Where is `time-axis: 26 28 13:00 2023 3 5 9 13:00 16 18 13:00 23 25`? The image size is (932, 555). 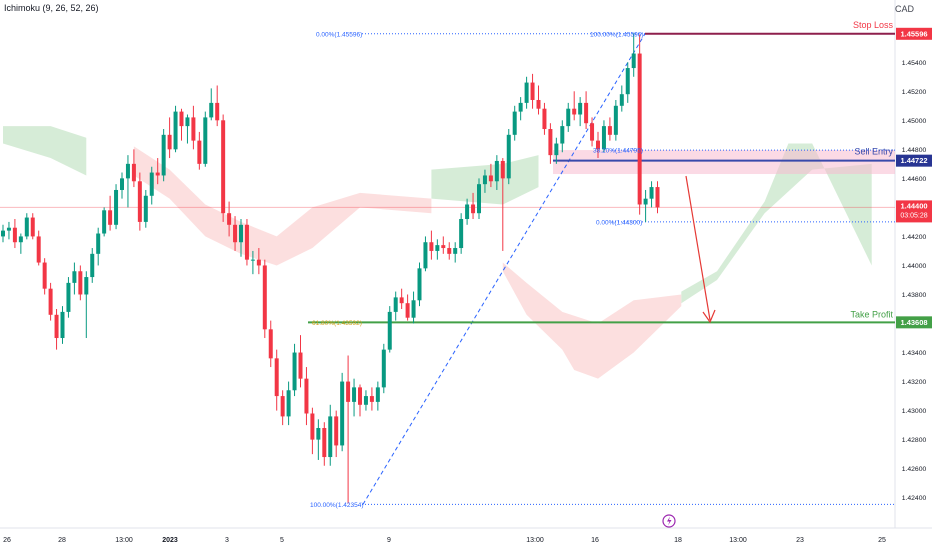 time-axis: 26 28 13:00 2023 3 5 9 13:00 16 18 13:00 23 25 is located at coordinates (444, 540).